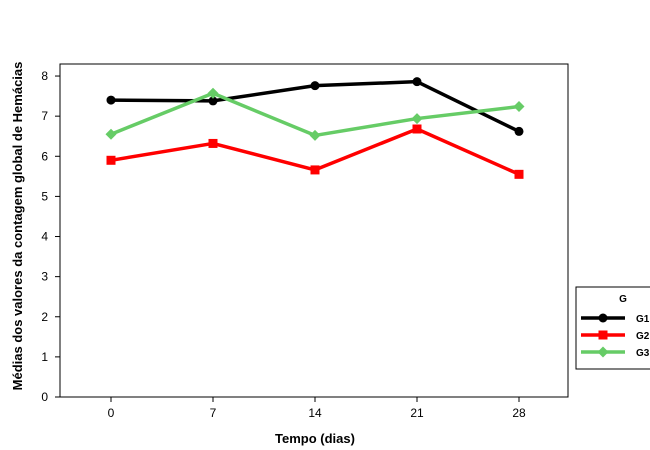 The width and height of the screenshot is (650, 450). I want to click on y-tick-label: 4, so click(44, 237).